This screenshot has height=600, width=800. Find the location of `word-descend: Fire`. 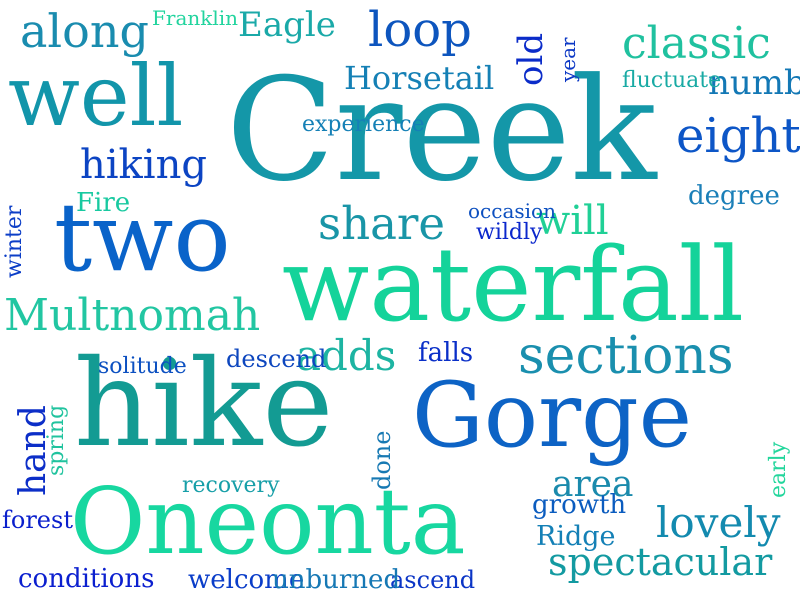

word-descend: Fire is located at coordinates (103, 203).